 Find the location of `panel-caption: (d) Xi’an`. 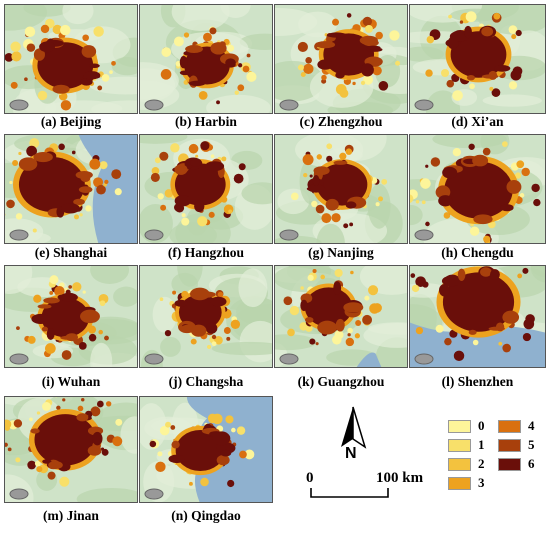

panel-caption: (d) Xi’an is located at coordinates (477, 121).